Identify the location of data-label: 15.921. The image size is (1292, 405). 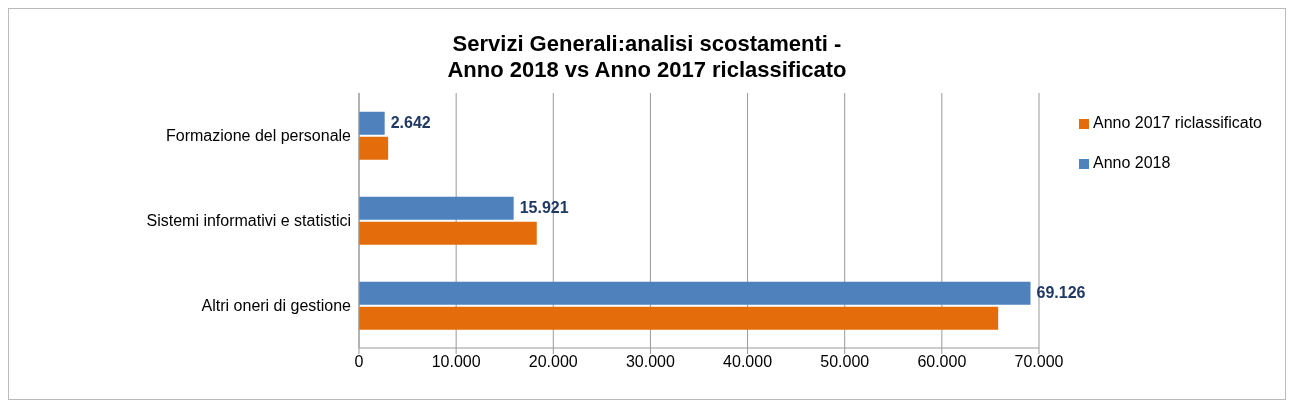
(544, 208).